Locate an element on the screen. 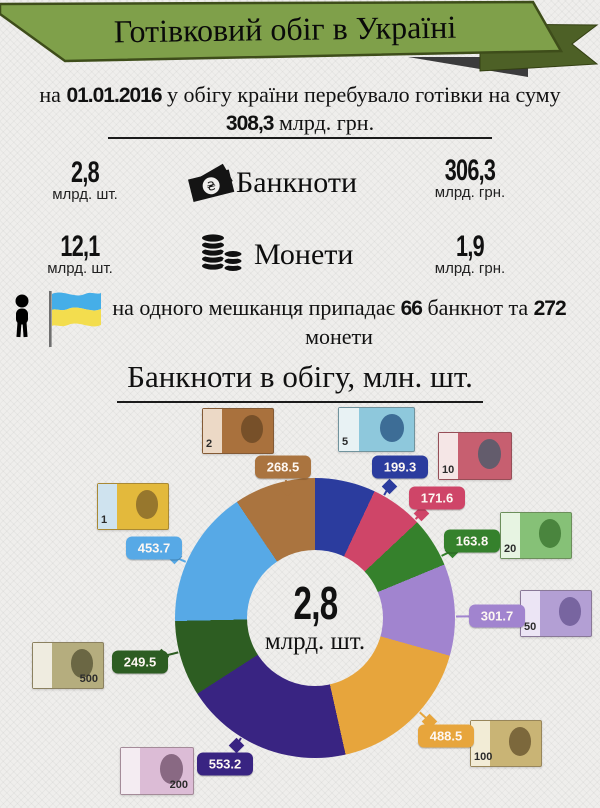 The height and width of the screenshot is (808, 600). slice-label-1: 453.7 is located at coordinates (154, 548).